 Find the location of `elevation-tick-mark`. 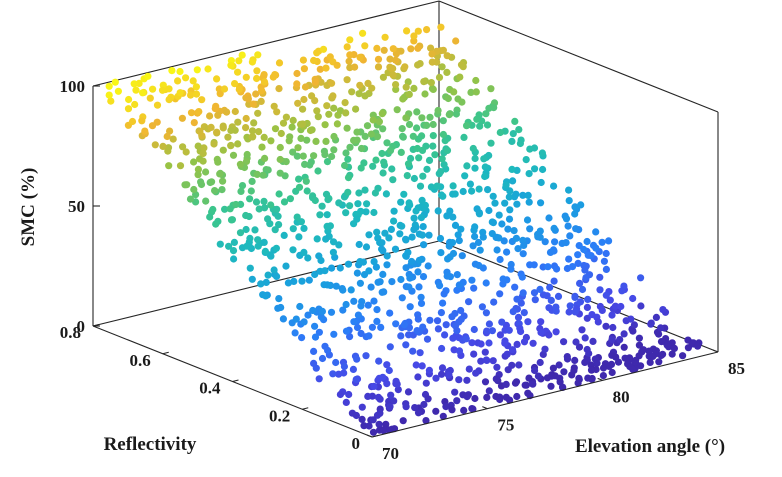

elevation-tick-mark is located at coordinates (369, 436).